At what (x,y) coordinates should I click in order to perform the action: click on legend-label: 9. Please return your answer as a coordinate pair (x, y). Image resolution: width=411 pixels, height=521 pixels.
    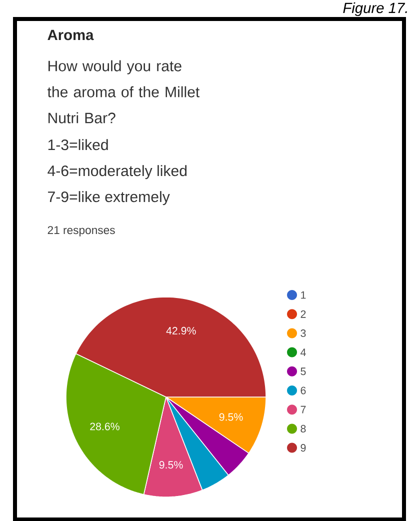
    Looking at the image, I should click on (303, 448).